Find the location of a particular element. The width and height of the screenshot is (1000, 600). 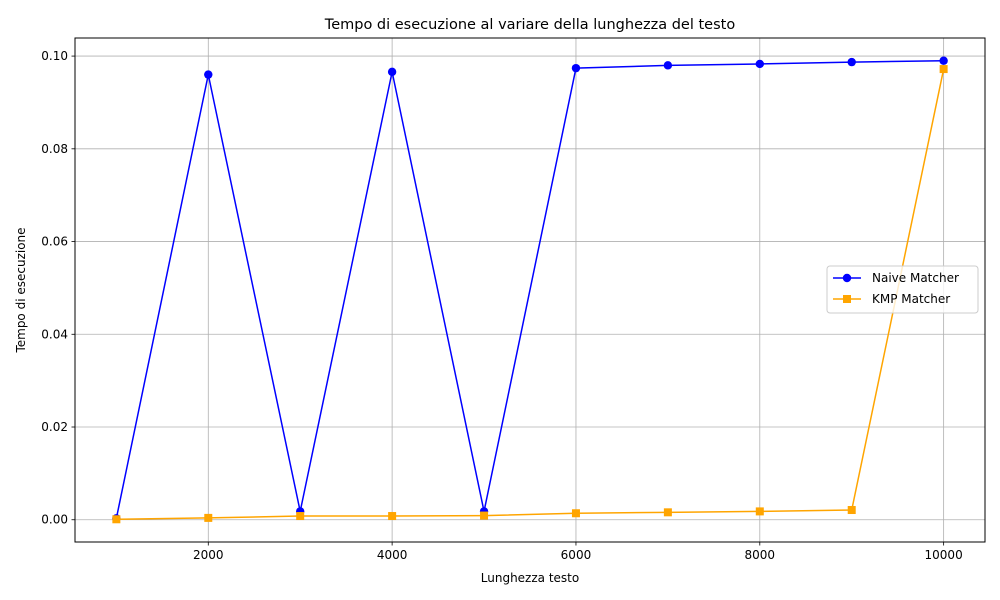

legend-kmp-matcher-label: KMP Matcher is located at coordinates (911, 299).